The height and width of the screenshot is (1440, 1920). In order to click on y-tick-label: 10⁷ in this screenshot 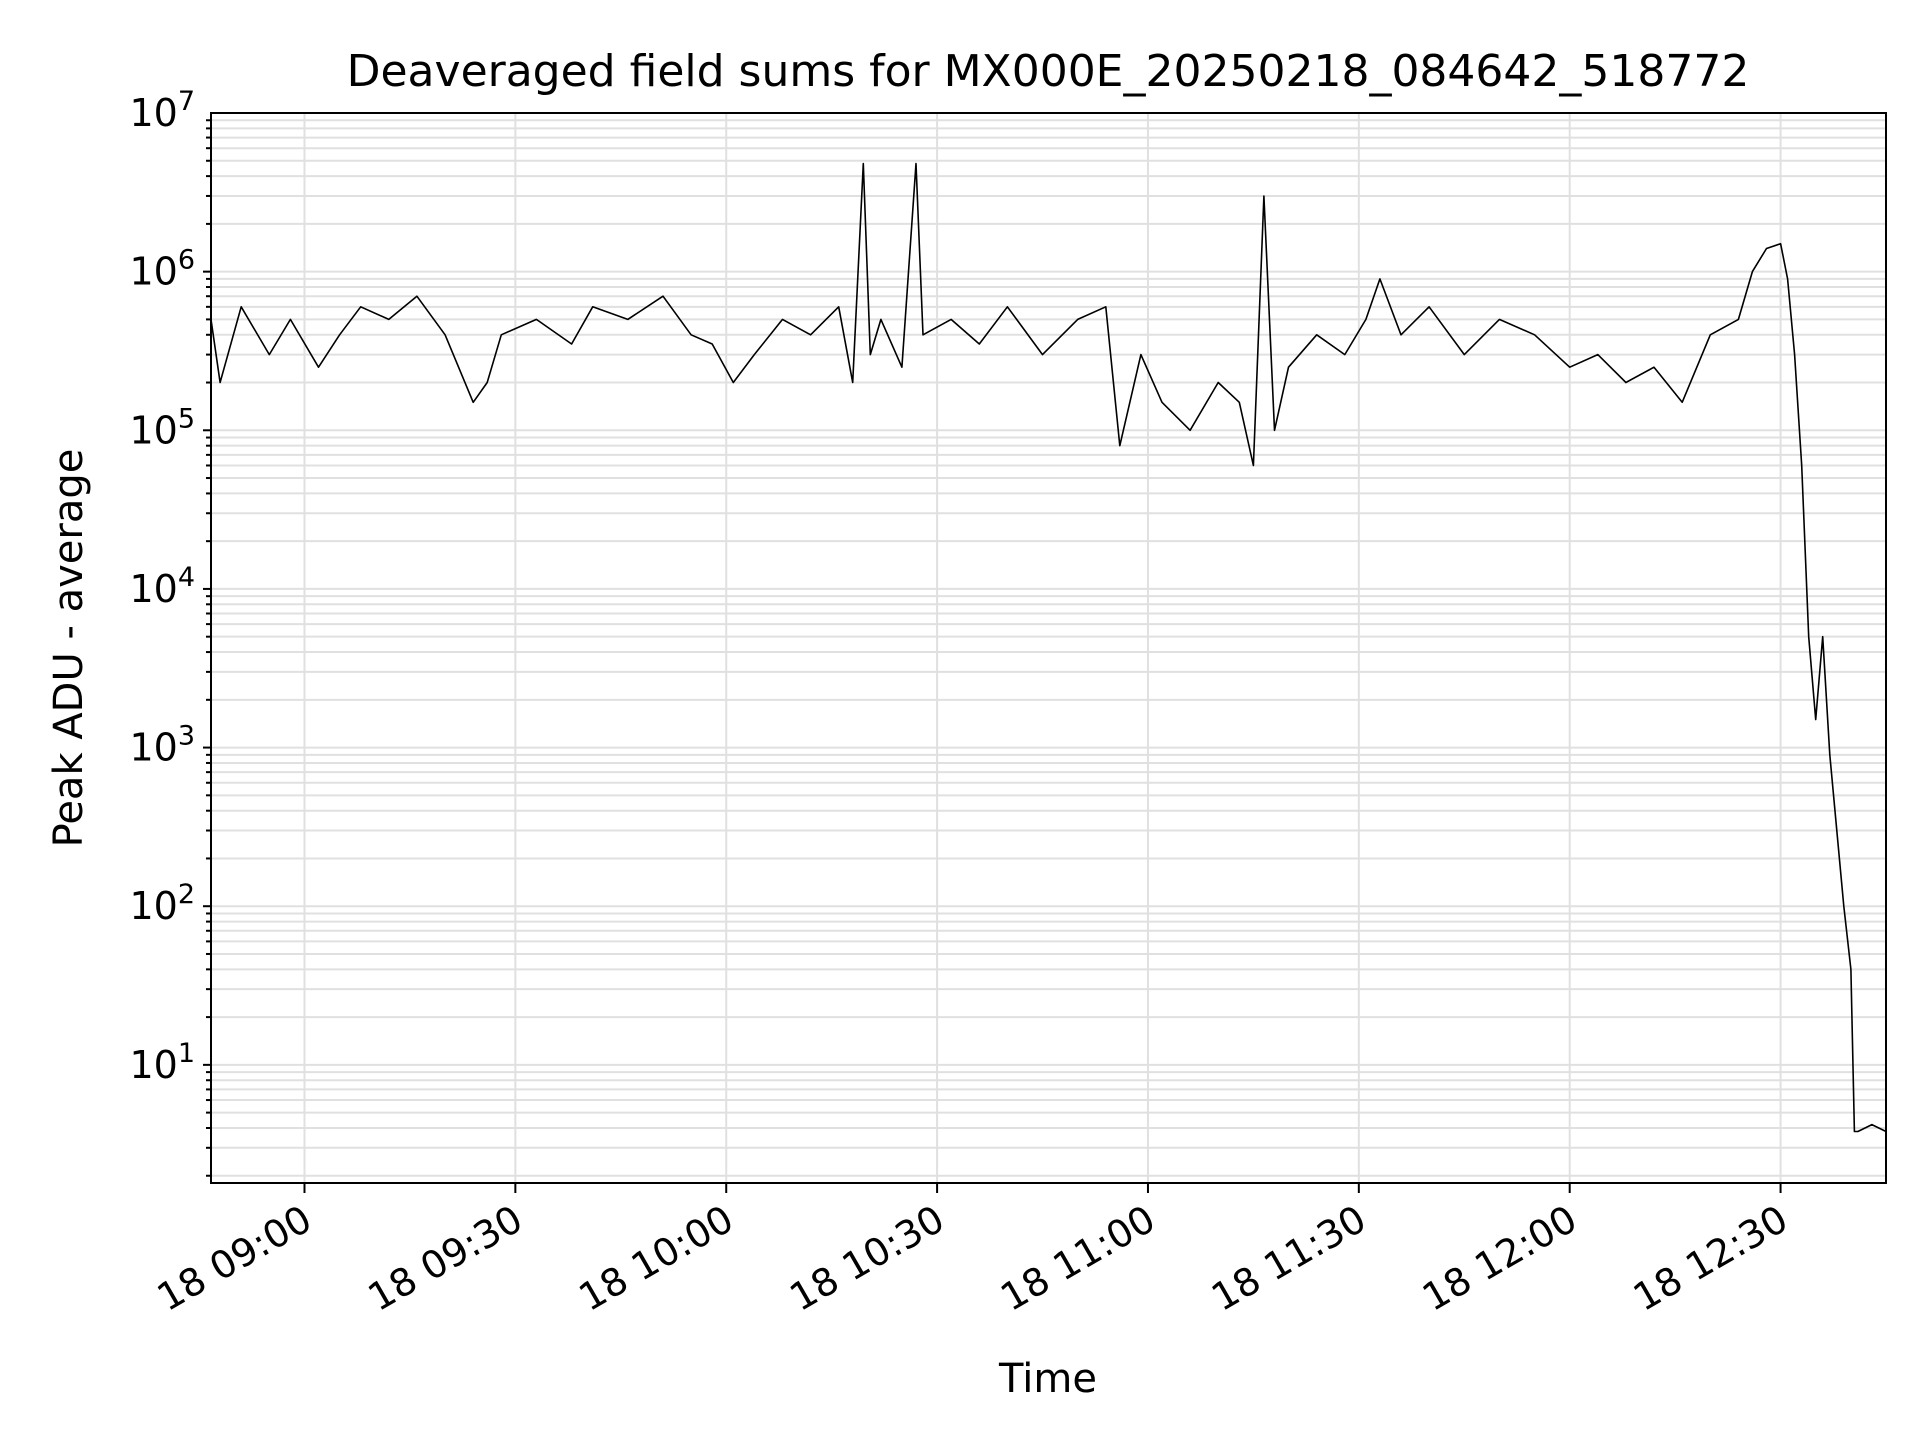, I will do `click(162, 110)`.